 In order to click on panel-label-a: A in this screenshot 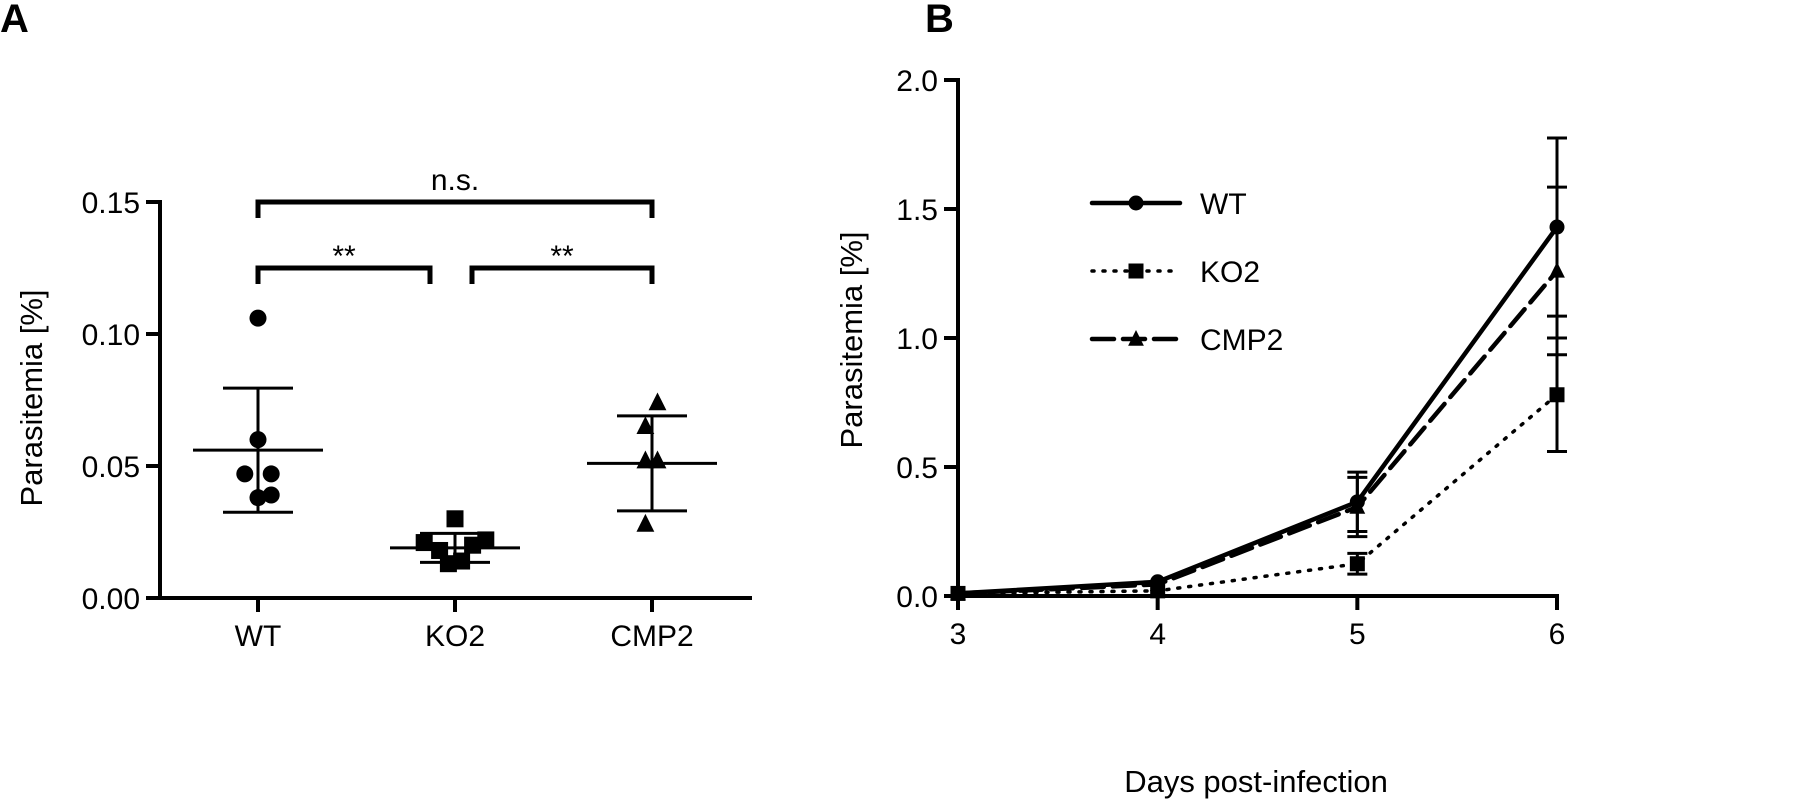, I will do `click(14, 20)`.